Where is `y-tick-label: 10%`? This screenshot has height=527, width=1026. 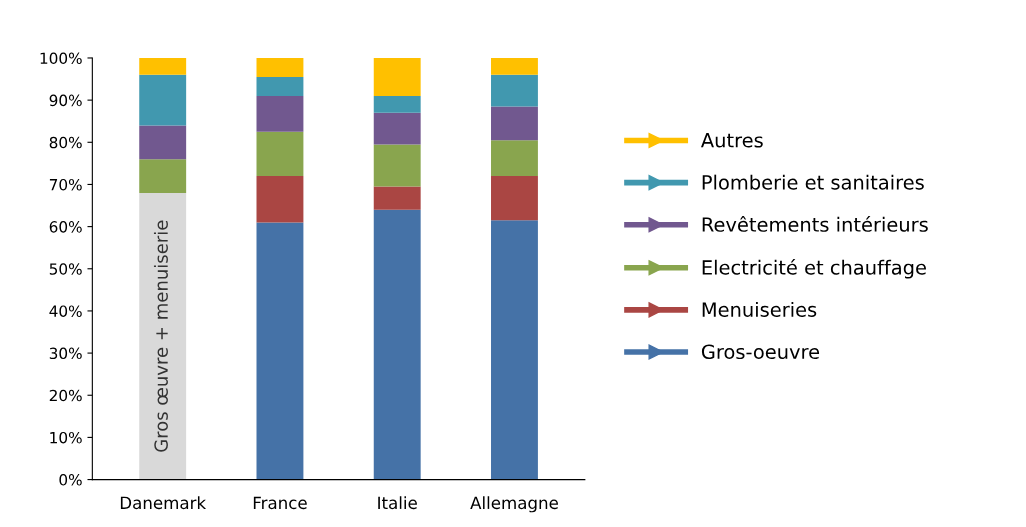 y-tick-label: 10% is located at coordinates (66, 437).